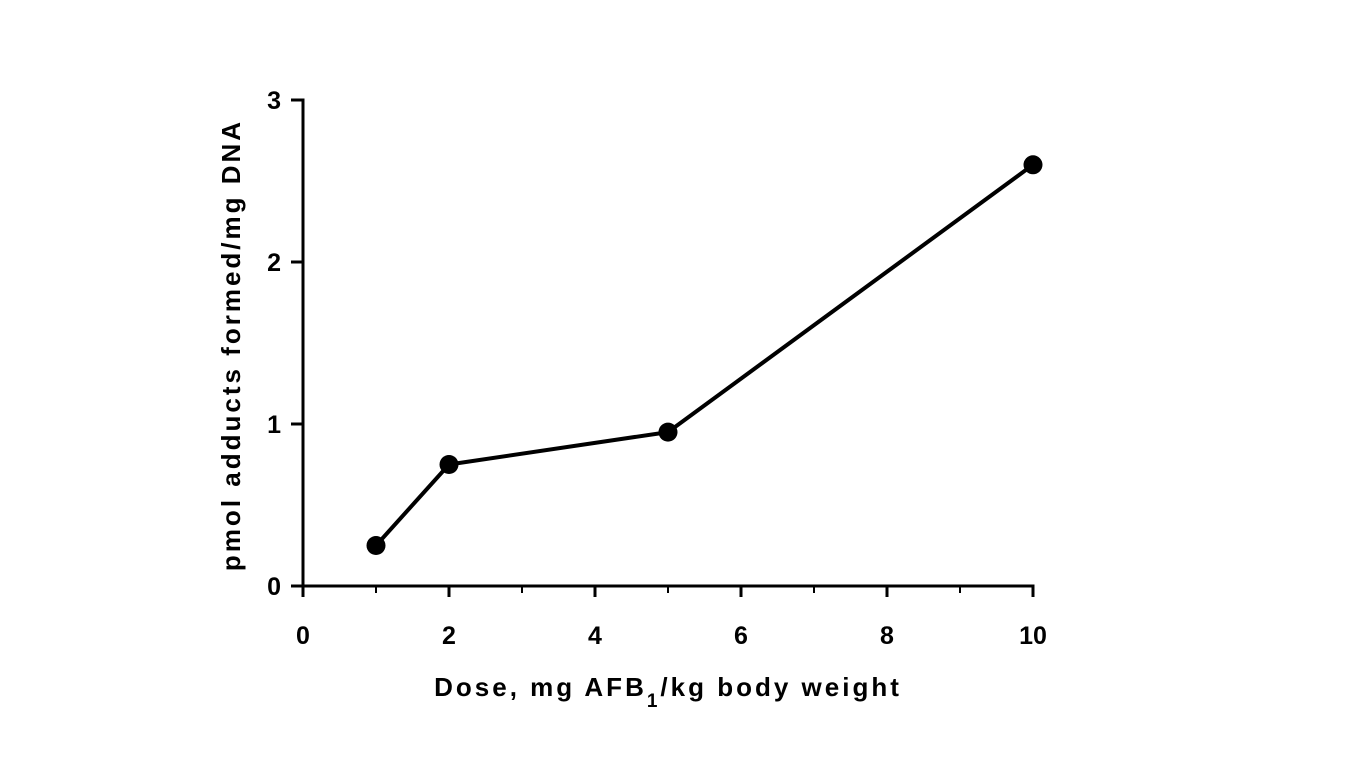 The image size is (1347, 772). I want to click on y-axis-title: pmol adducts formed/mg DNA, so click(231, 345).